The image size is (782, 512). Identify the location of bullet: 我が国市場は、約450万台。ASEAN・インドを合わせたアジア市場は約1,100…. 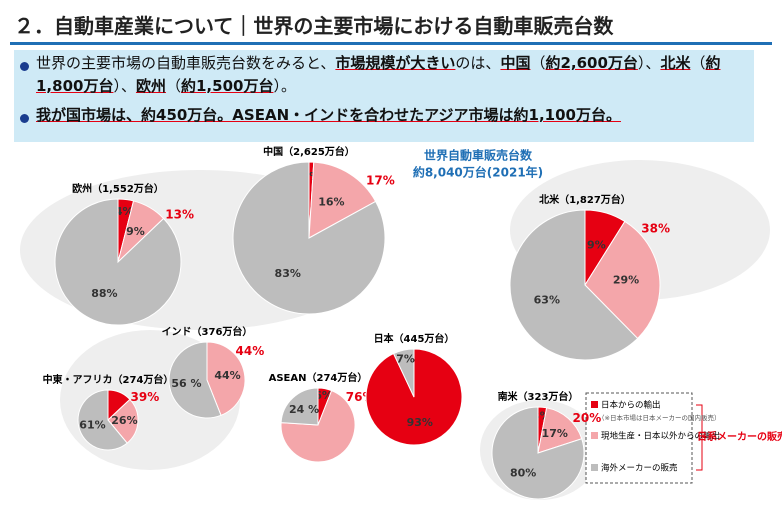
(386, 115).